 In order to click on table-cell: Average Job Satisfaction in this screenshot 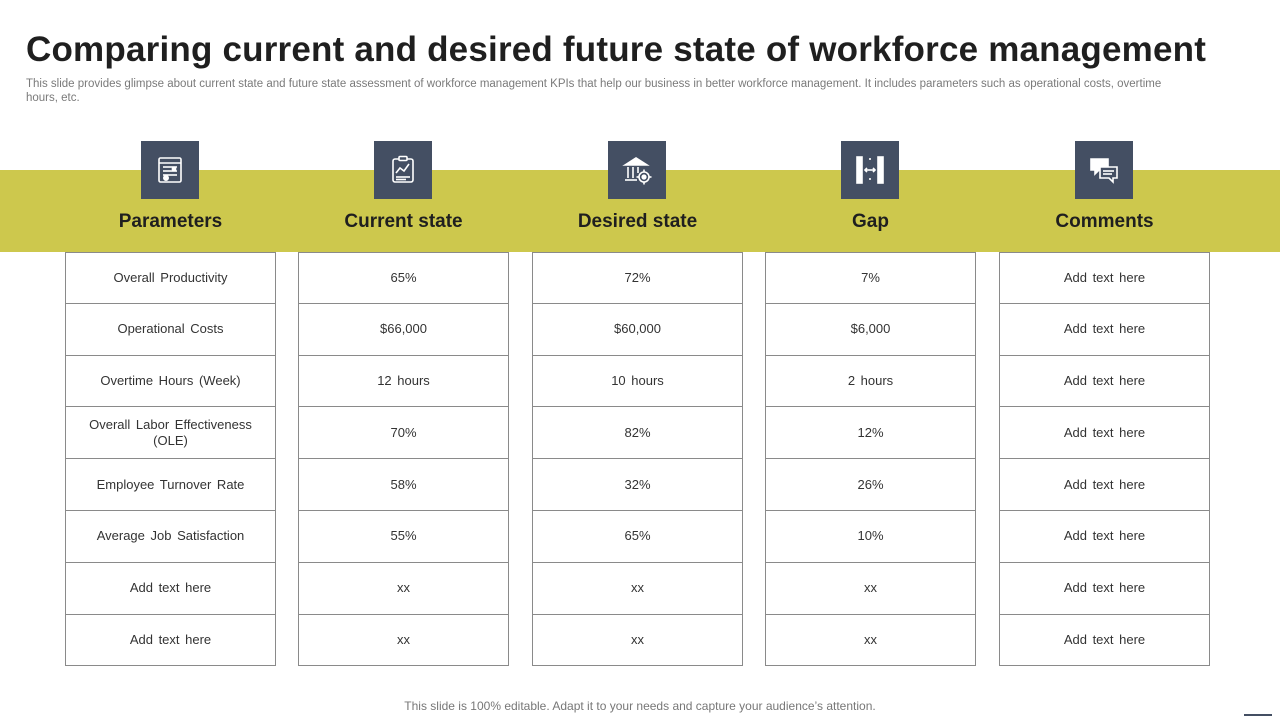, I will do `click(170, 536)`.